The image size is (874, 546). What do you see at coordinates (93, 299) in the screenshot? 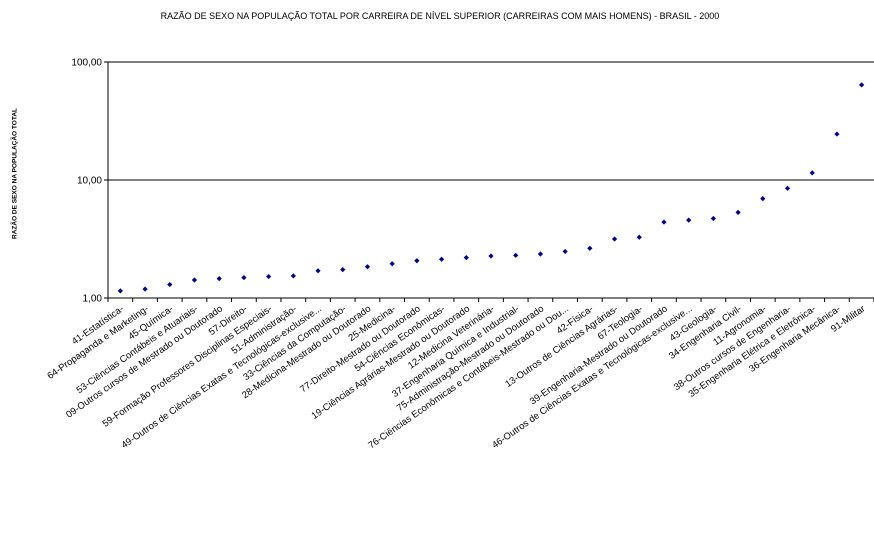
I see `y-tick-label: 1,00` at bounding box center [93, 299].